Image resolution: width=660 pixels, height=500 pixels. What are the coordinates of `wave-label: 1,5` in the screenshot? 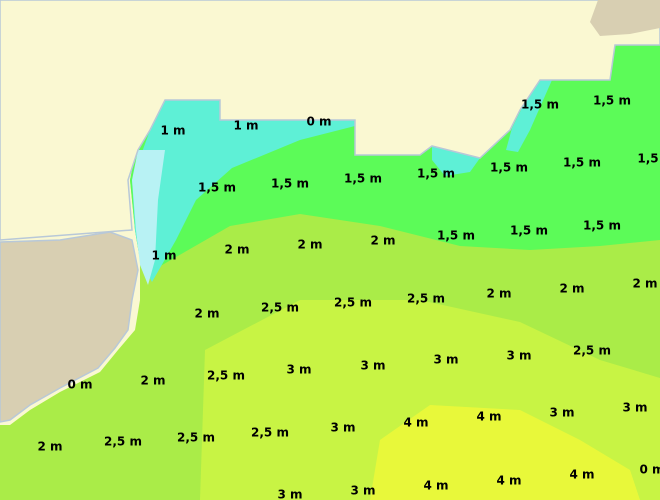 It's located at (647, 159).